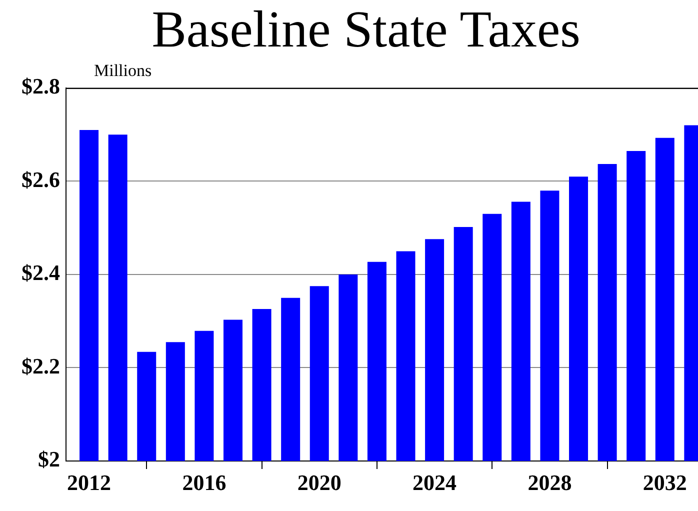 The width and height of the screenshot is (698, 511). What do you see at coordinates (49, 459) in the screenshot?
I see `y-tick-label: $2` at bounding box center [49, 459].